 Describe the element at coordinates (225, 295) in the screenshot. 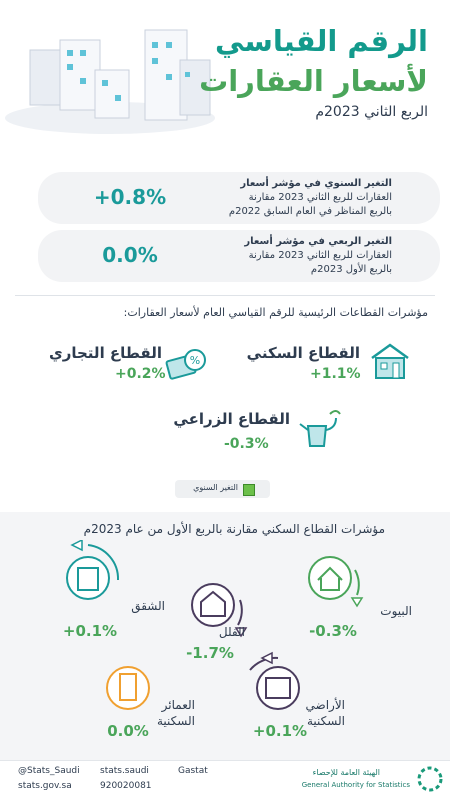

I see `divider` at that location.